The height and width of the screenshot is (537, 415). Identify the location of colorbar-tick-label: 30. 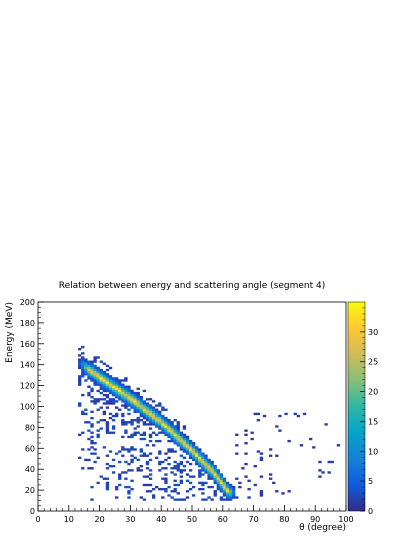
(373, 332).